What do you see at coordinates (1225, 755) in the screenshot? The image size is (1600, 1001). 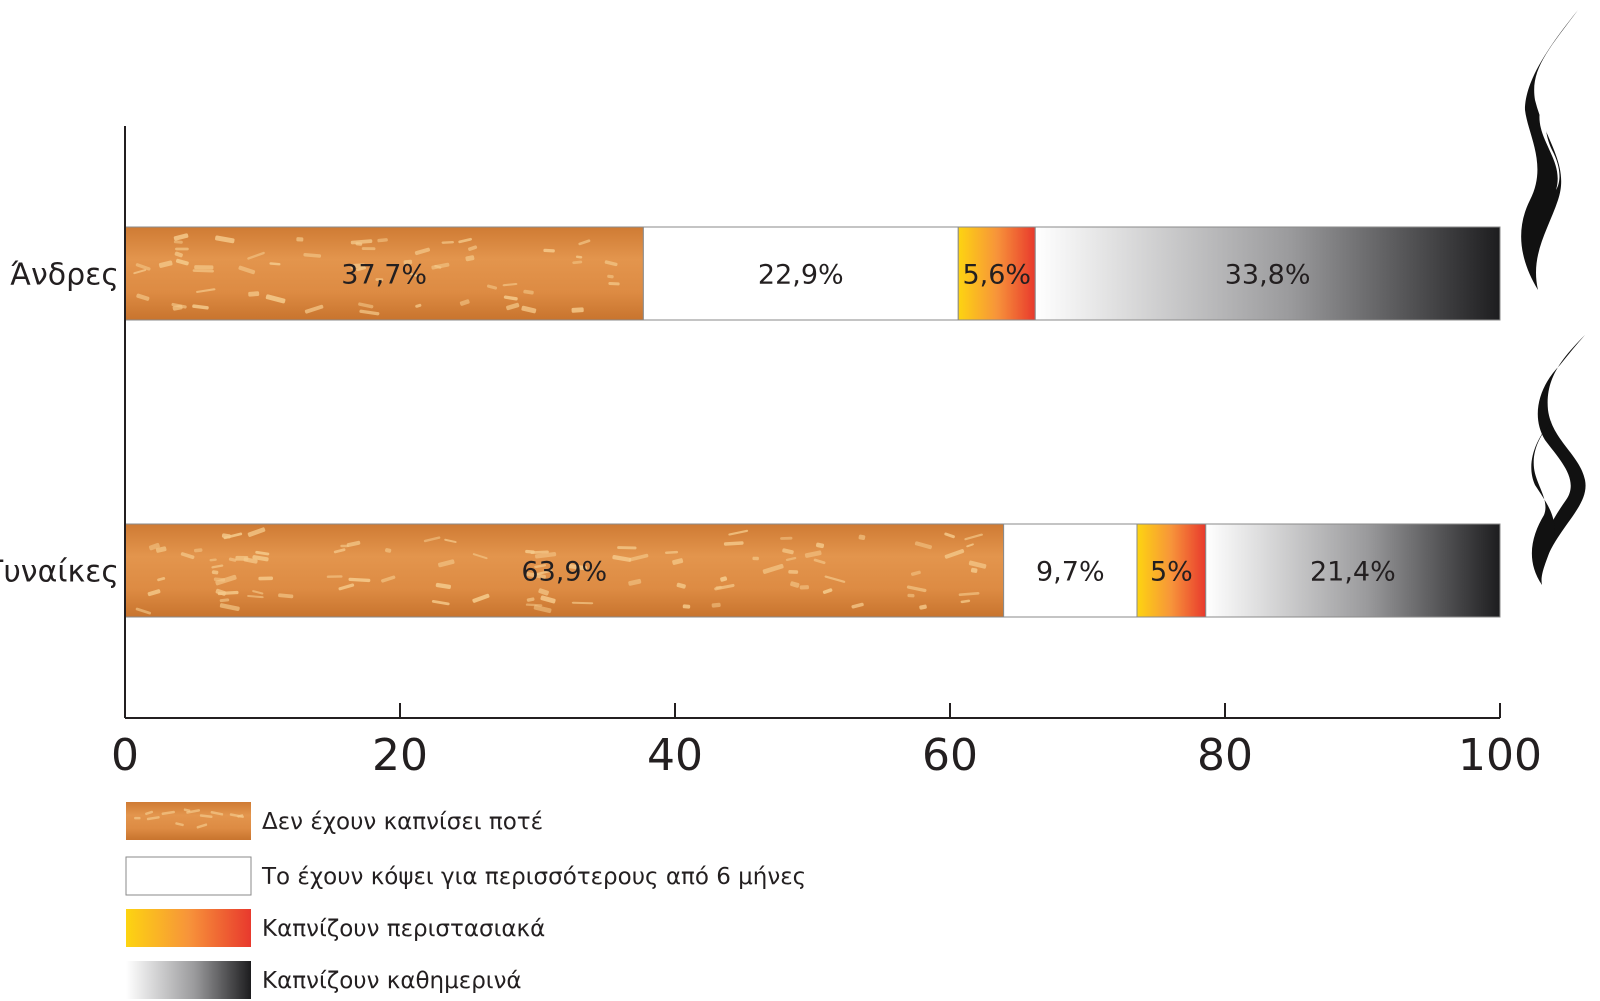 I see `tick-label: 80` at bounding box center [1225, 755].